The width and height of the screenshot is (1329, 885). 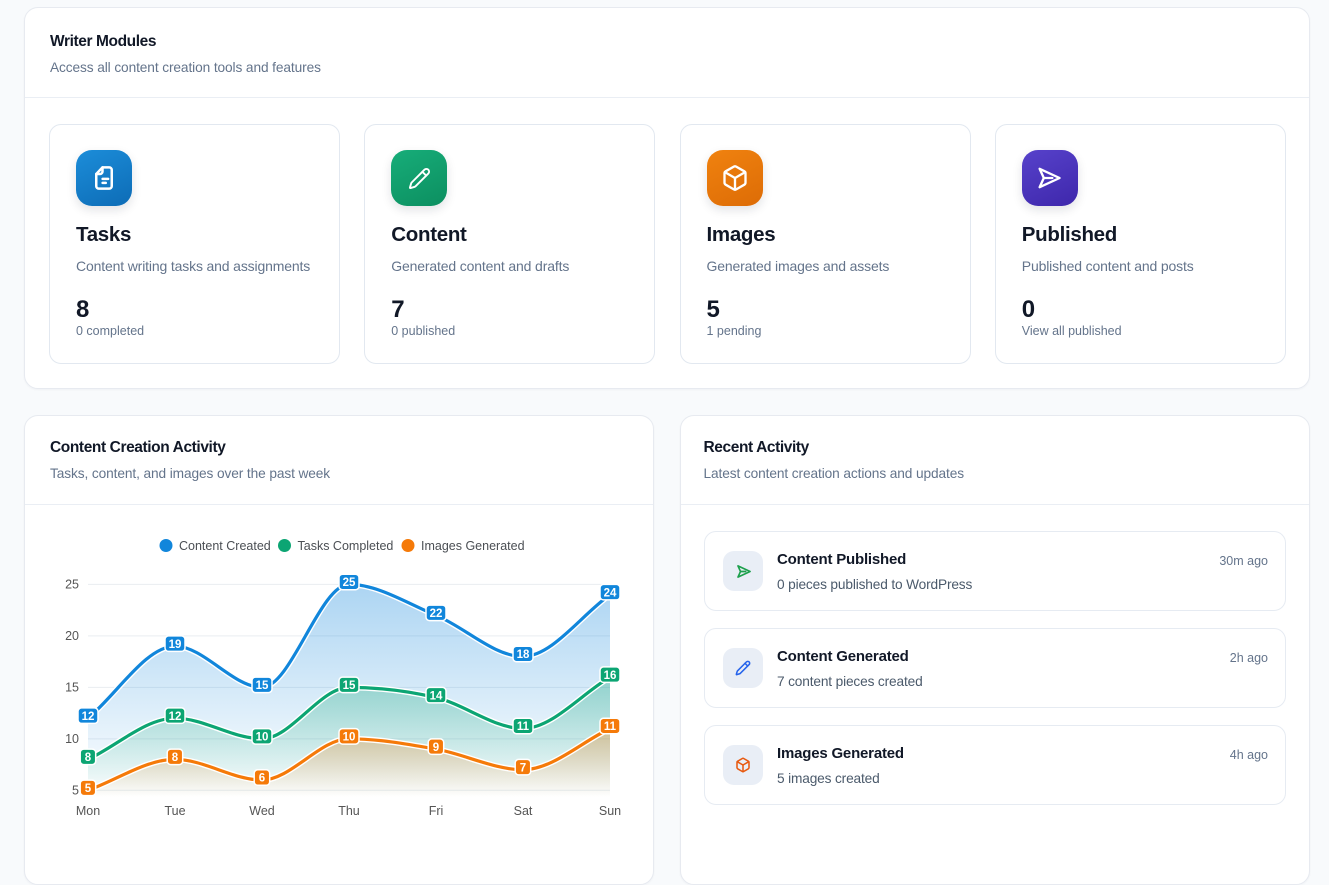 What do you see at coordinates (523, 768) in the screenshot?
I see `svg-text: 7` at bounding box center [523, 768].